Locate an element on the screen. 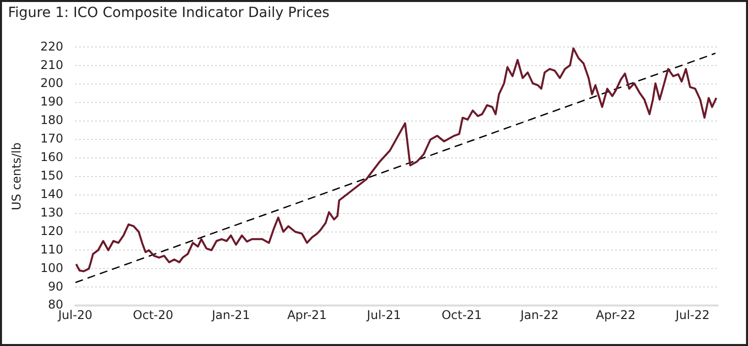  y-tick-label: 130 is located at coordinates (52, 212).